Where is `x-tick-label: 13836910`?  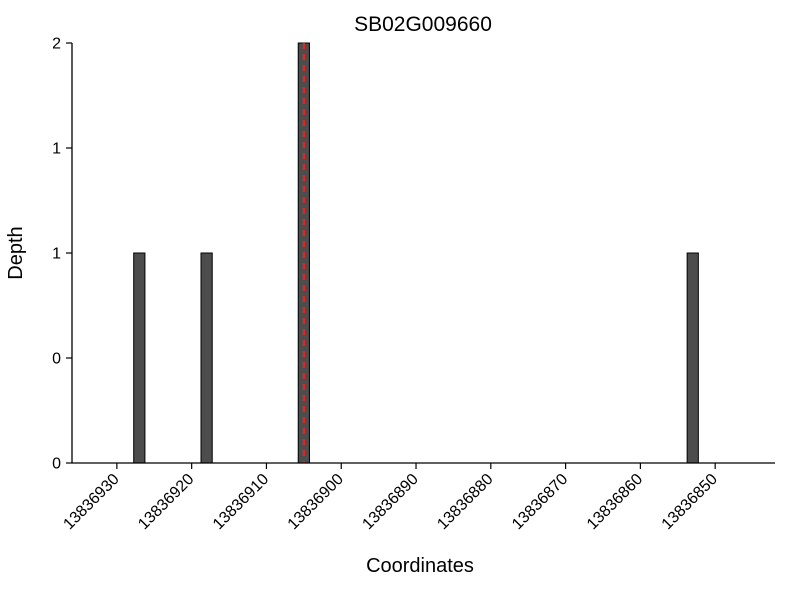 x-tick-label: 13836910 is located at coordinates (241, 502).